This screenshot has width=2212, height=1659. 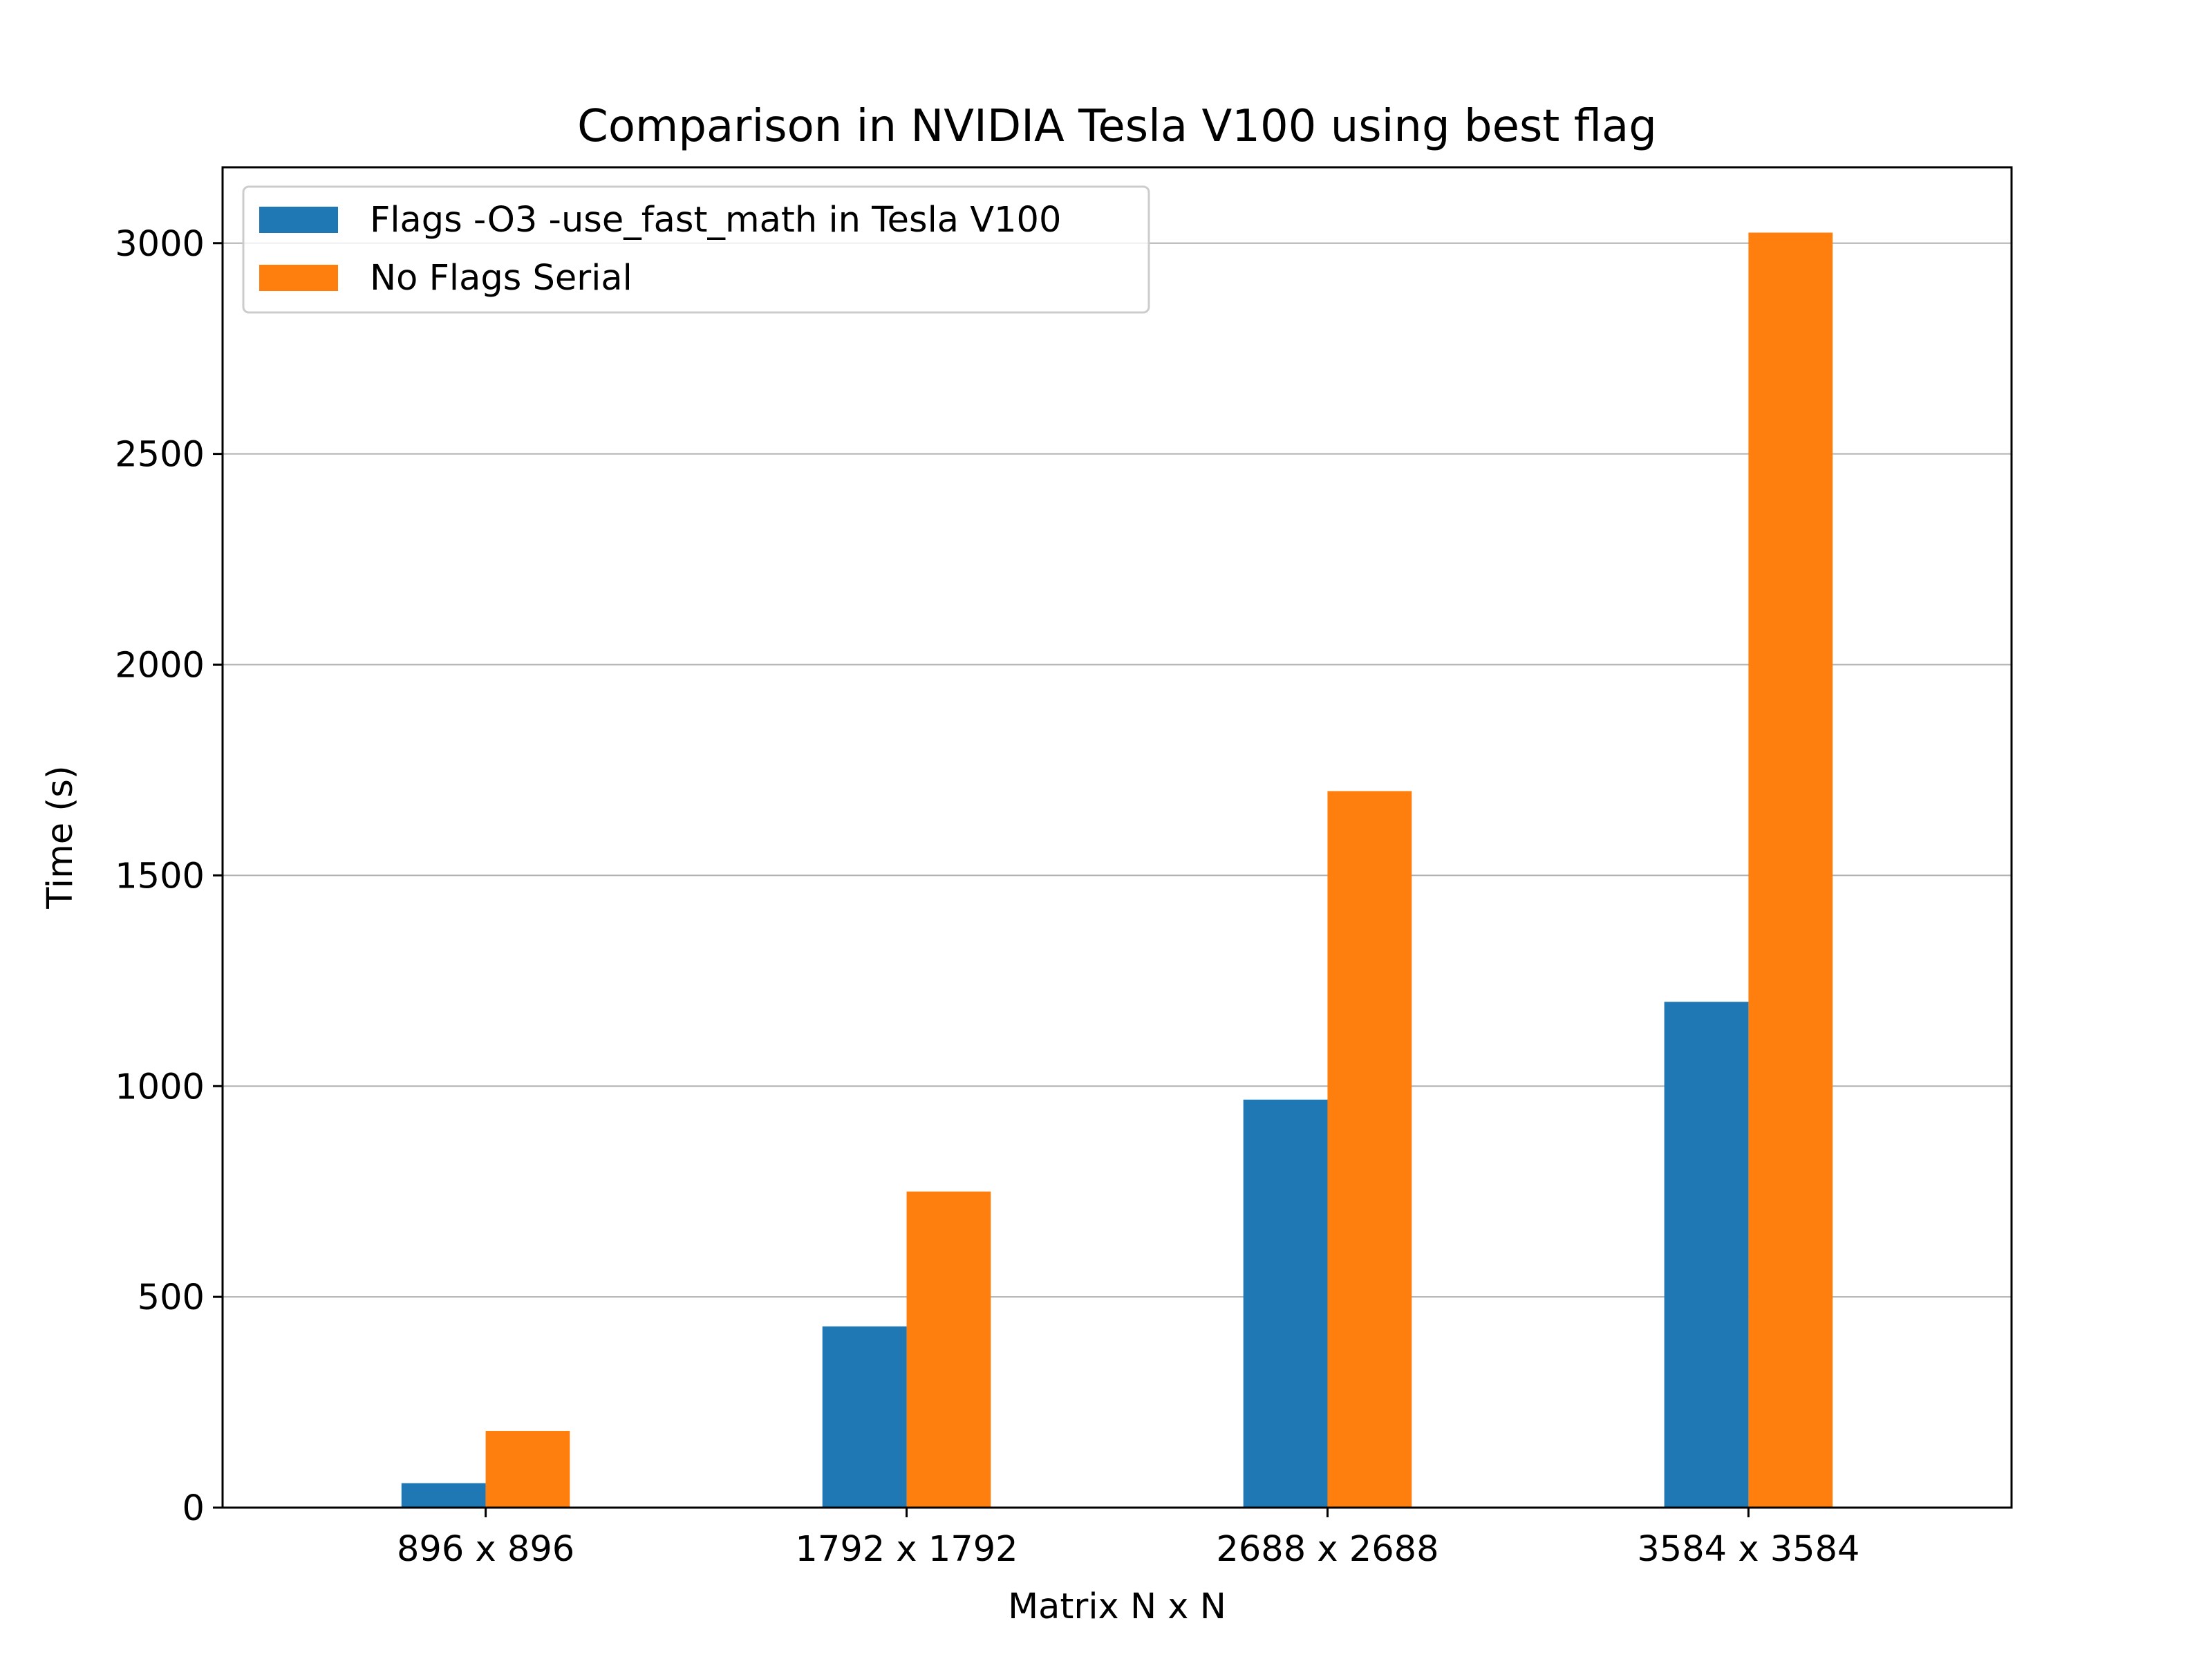 I want to click on y-axis-label: Time (s), so click(x=61, y=837).